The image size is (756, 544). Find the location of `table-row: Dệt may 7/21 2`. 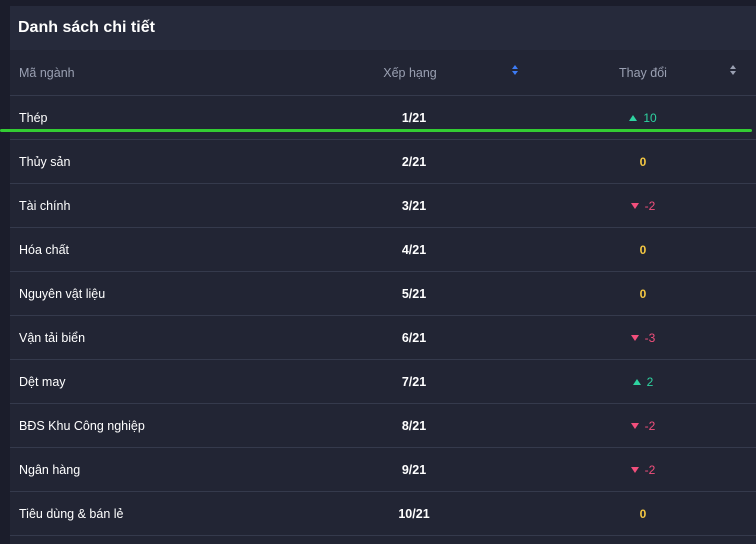

table-row: Dệt may 7/21 2 is located at coordinates (383, 382).